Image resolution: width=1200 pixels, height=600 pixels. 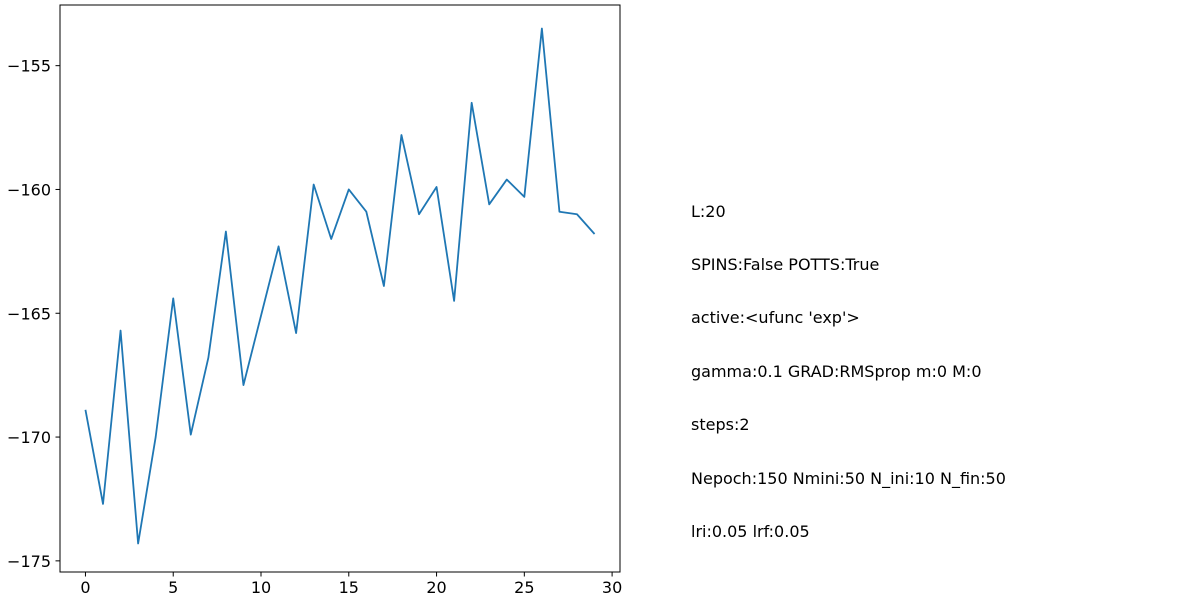 I want to click on info-line-learning-rates: lri:0.05 lrf:0.05, so click(x=848, y=532).